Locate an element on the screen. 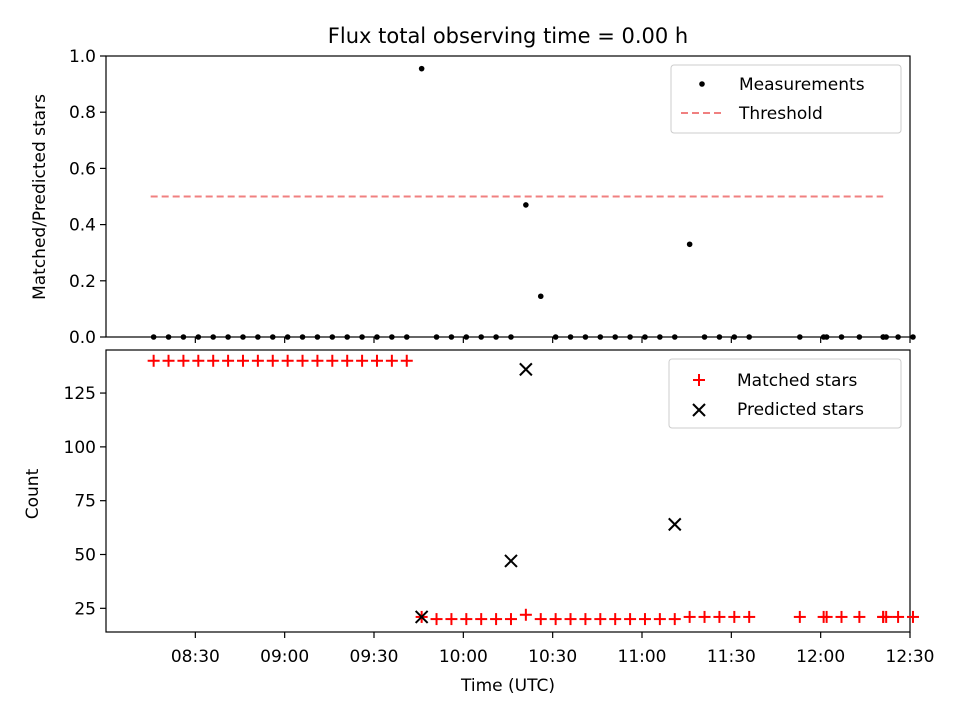 Image resolution: width=960 pixels, height=720 pixels. ratio-y-axis-label: Matched/Predicted stars is located at coordinates (40, 197).